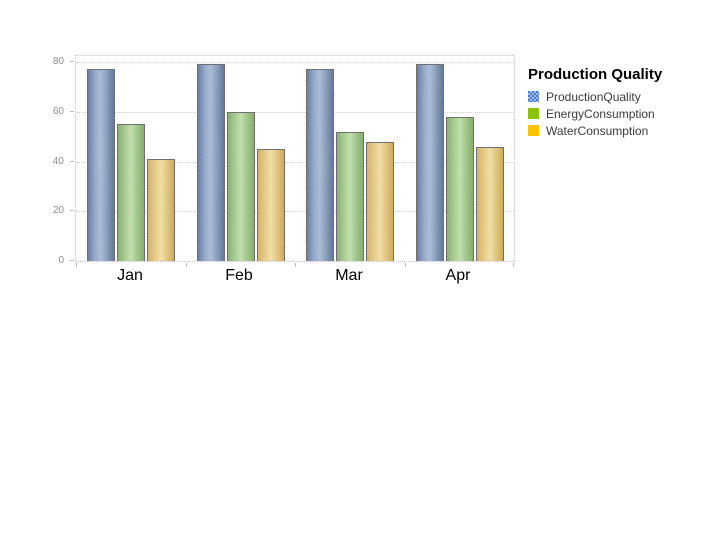 The image size is (720, 540). What do you see at coordinates (533, 96) in the screenshot?
I see `legend-swatch-ProductionQuality` at bounding box center [533, 96].